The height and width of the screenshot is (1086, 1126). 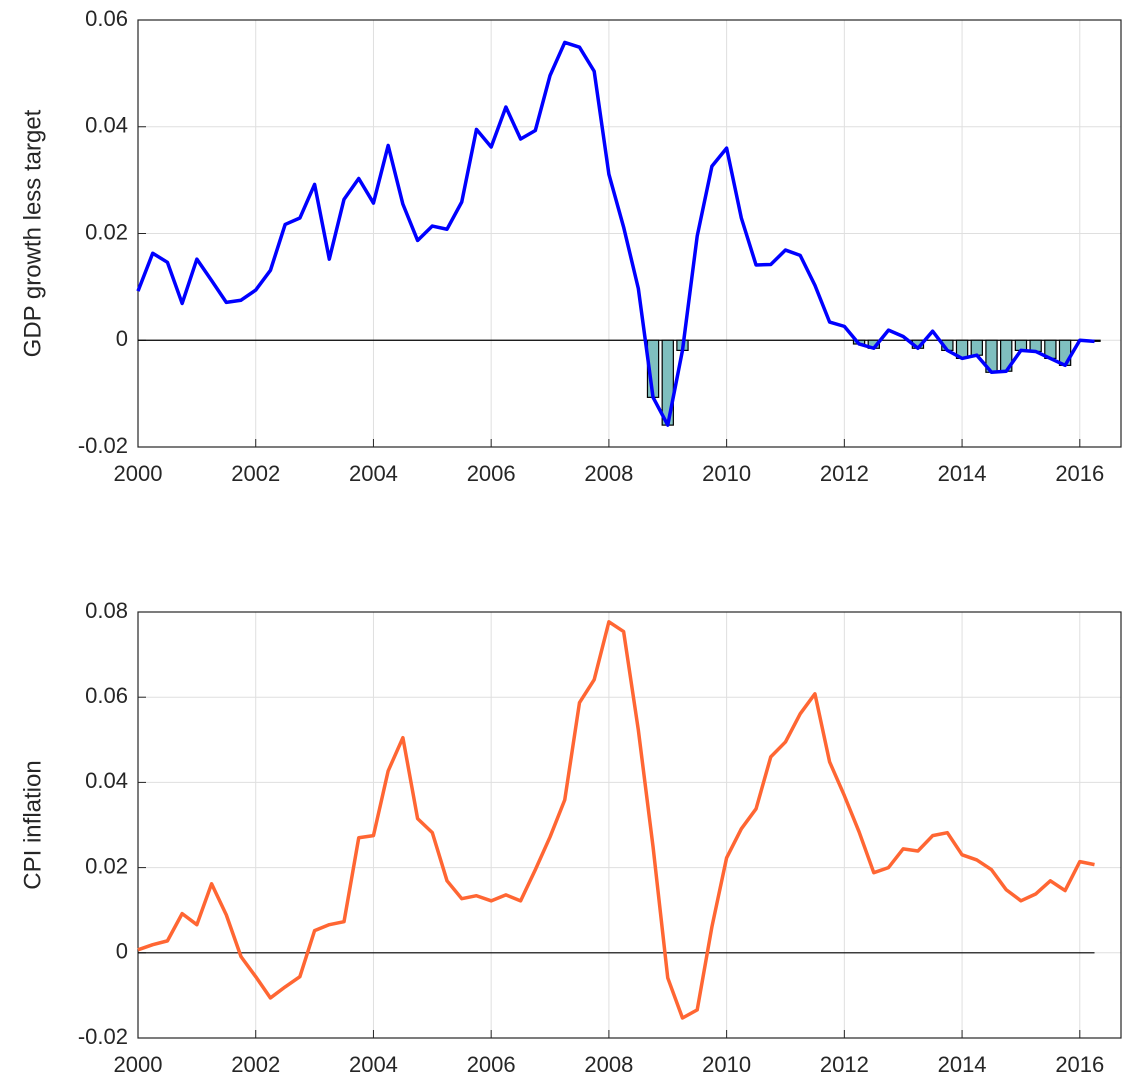 I want to click on y-axis-label: CPI inflation, so click(x=32, y=824).